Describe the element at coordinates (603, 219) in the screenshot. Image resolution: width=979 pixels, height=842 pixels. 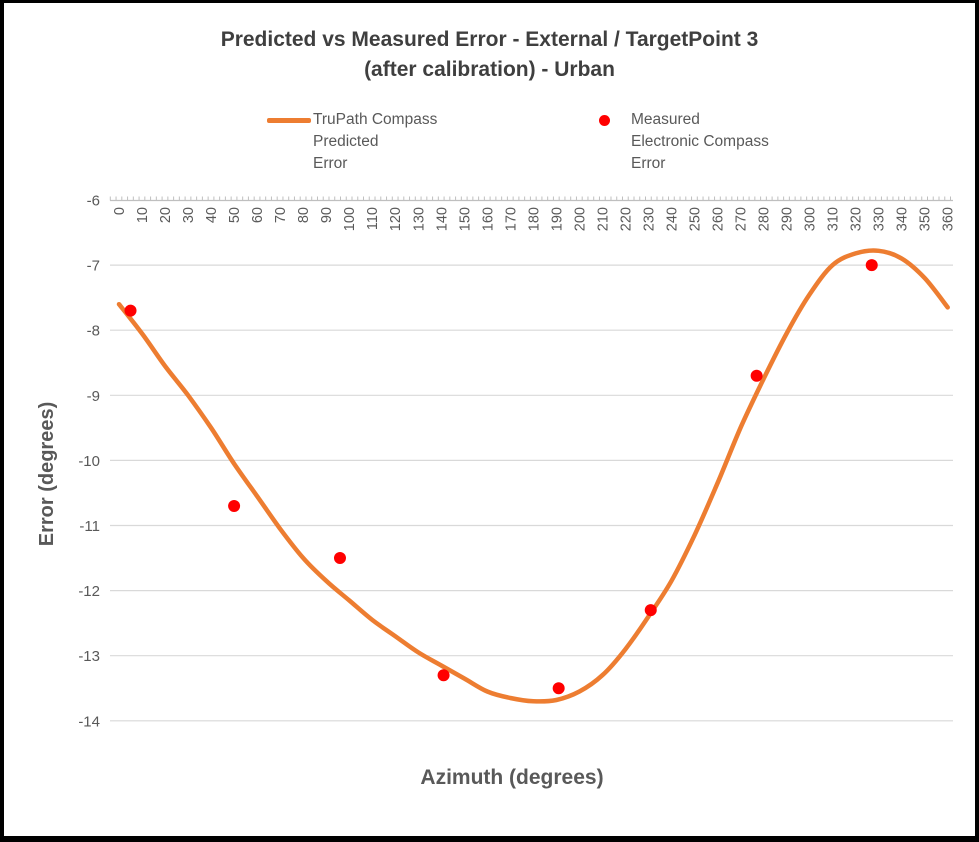
I see `x-tick-label: 210` at that location.